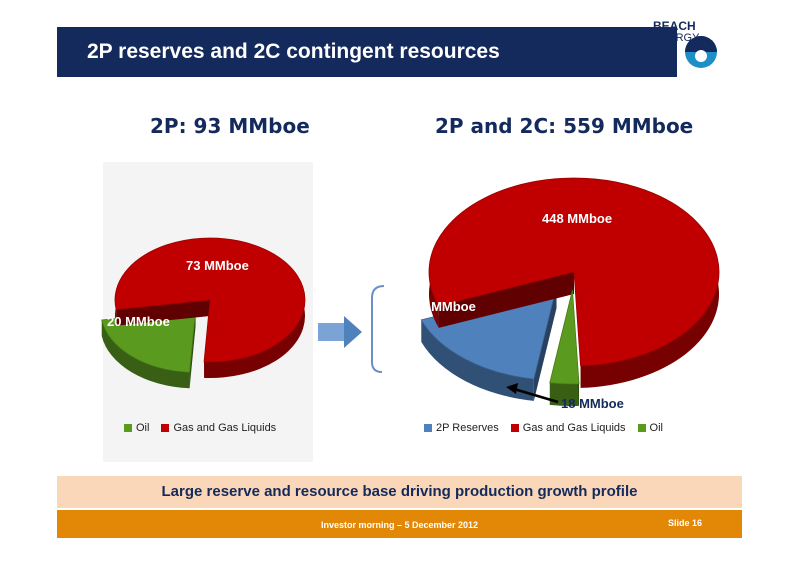 This screenshot has height=566, width=800. What do you see at coordinates (428, 428) in the screenshot?
I see `legend-swatch-2p` at bounding box center [428, 428].